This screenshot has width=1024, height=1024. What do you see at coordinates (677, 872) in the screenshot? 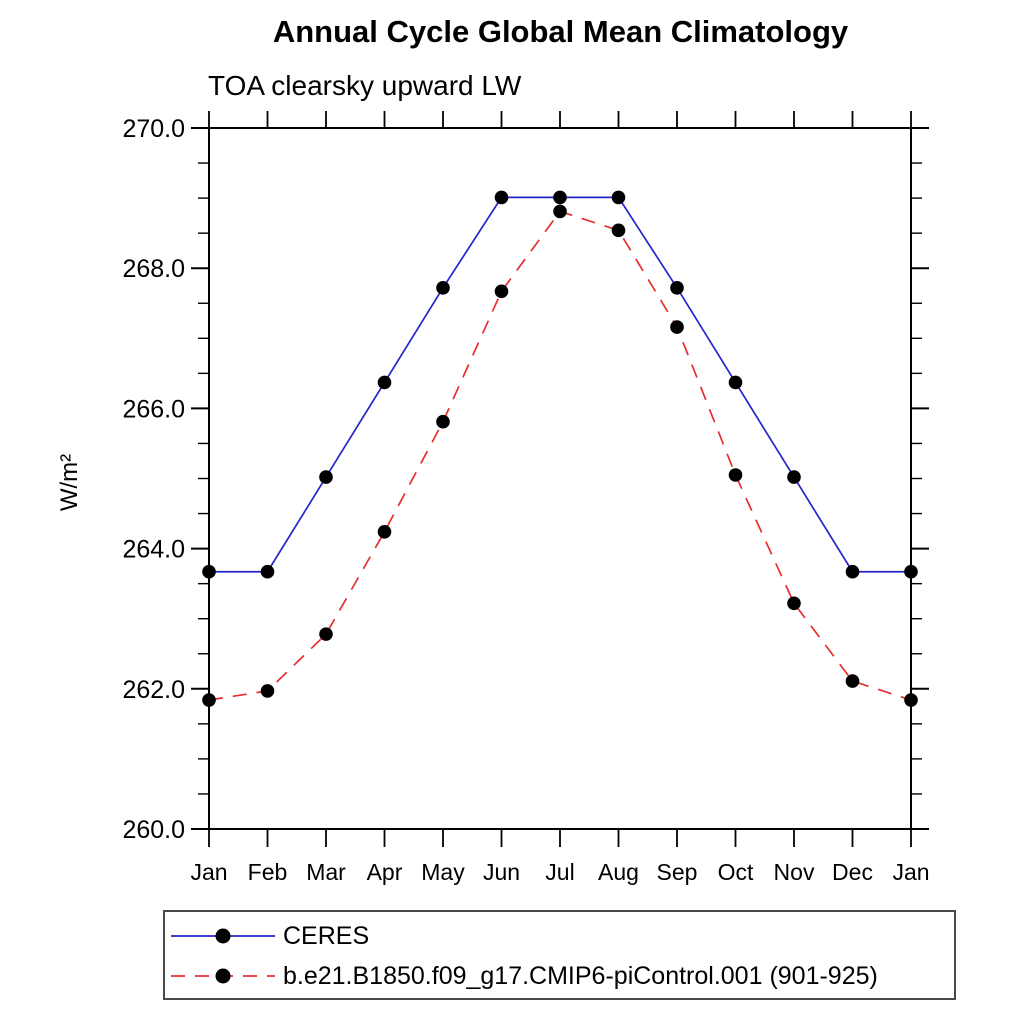
I see `x-tick-label: Sep` at bounding box center [677, 872].